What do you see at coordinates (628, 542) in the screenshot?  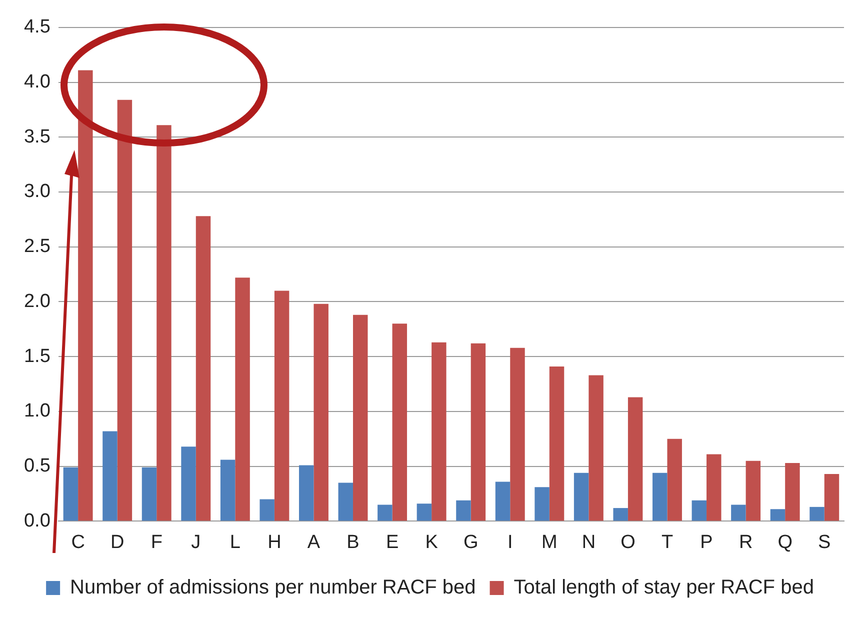 I see `x-tick-label: O` at bounding box center [628, 542].